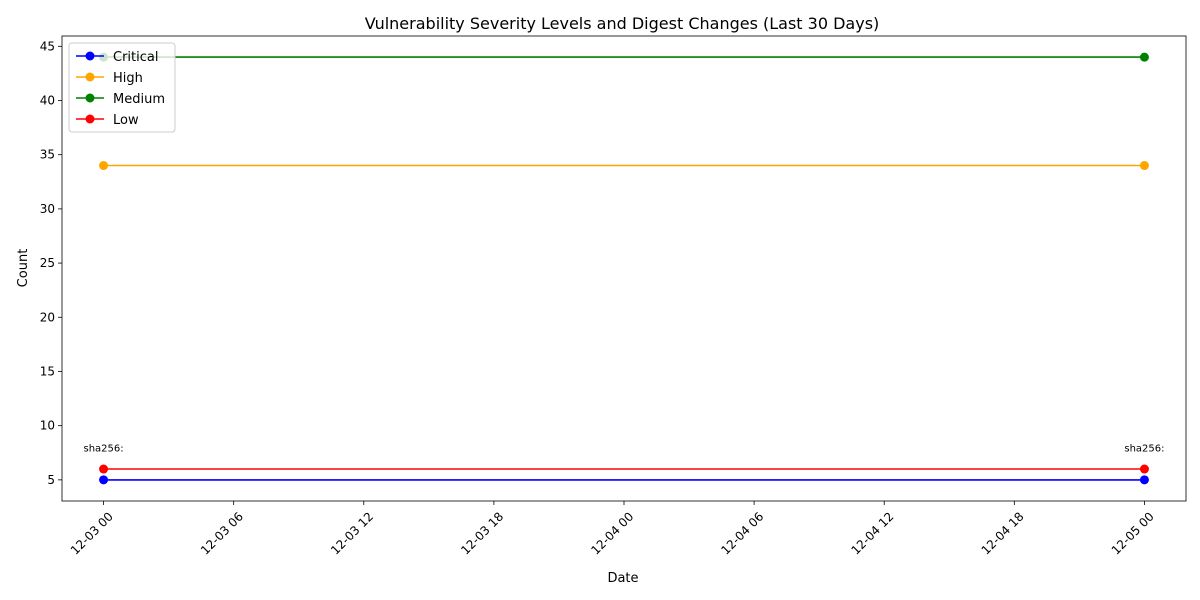 The height and width of the screenshot is (600, 1200). What do you see at coordinates (47, 426) in the screenshot?
I see `y-tick-label: 10` at bounding box center [47, 426].